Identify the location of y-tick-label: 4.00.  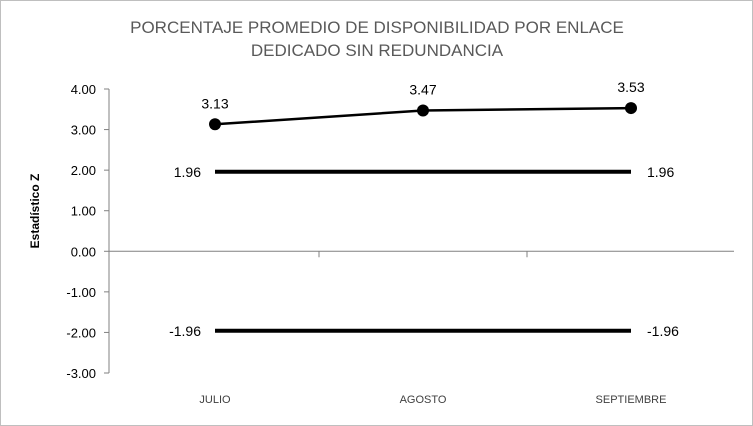
(83, 89).